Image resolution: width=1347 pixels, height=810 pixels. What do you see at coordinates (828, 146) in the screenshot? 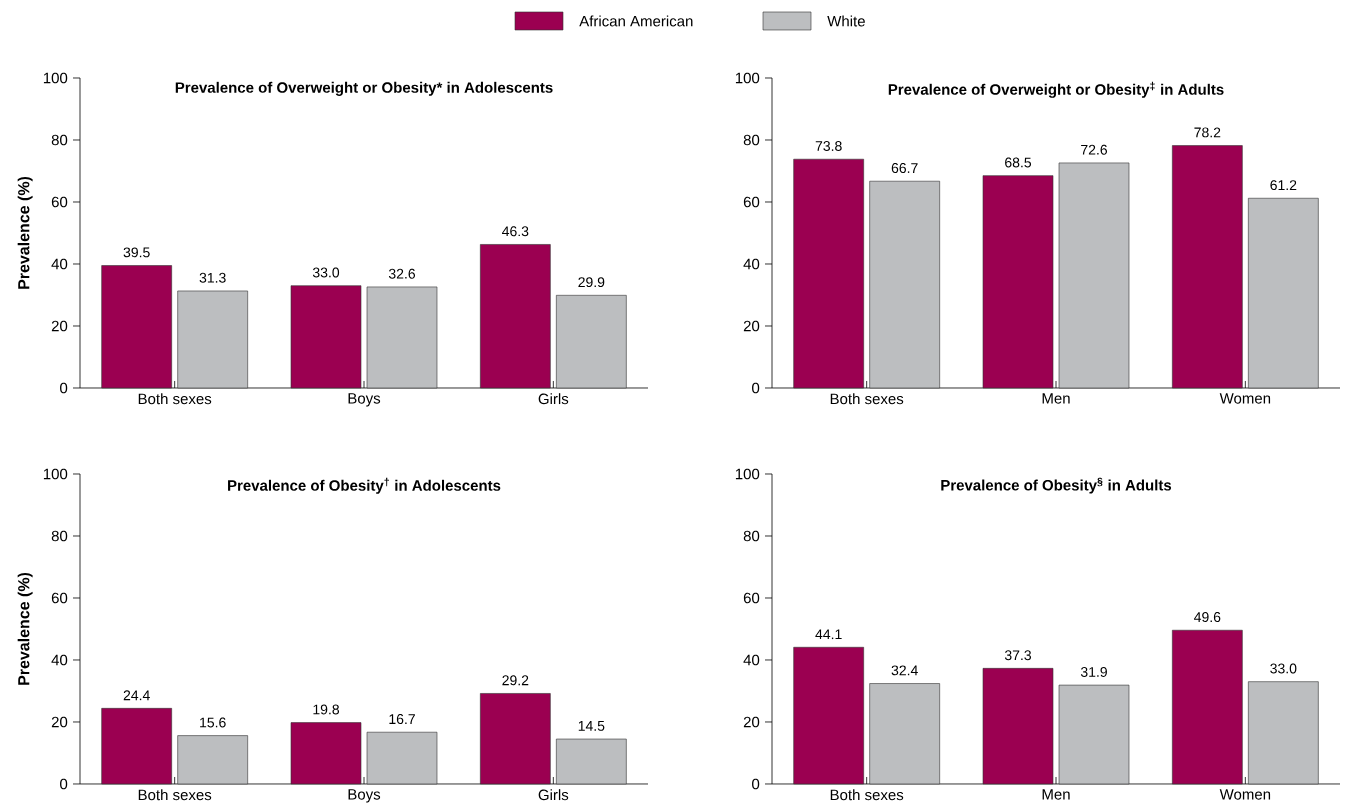
I see `data-label: 73.8` at bounding box center [828, 146].